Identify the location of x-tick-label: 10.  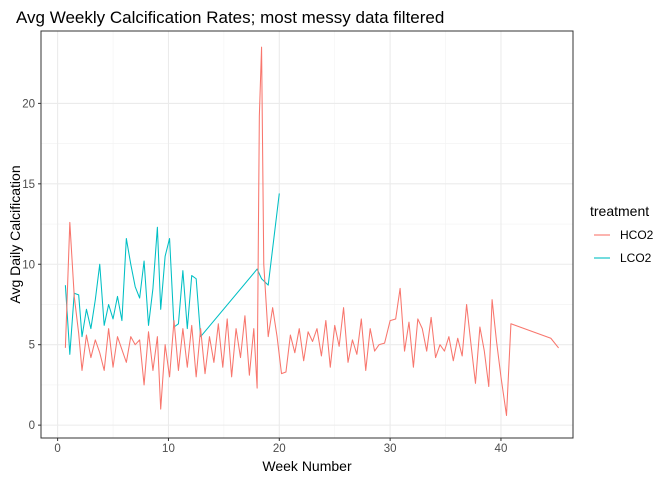
(168, 449).